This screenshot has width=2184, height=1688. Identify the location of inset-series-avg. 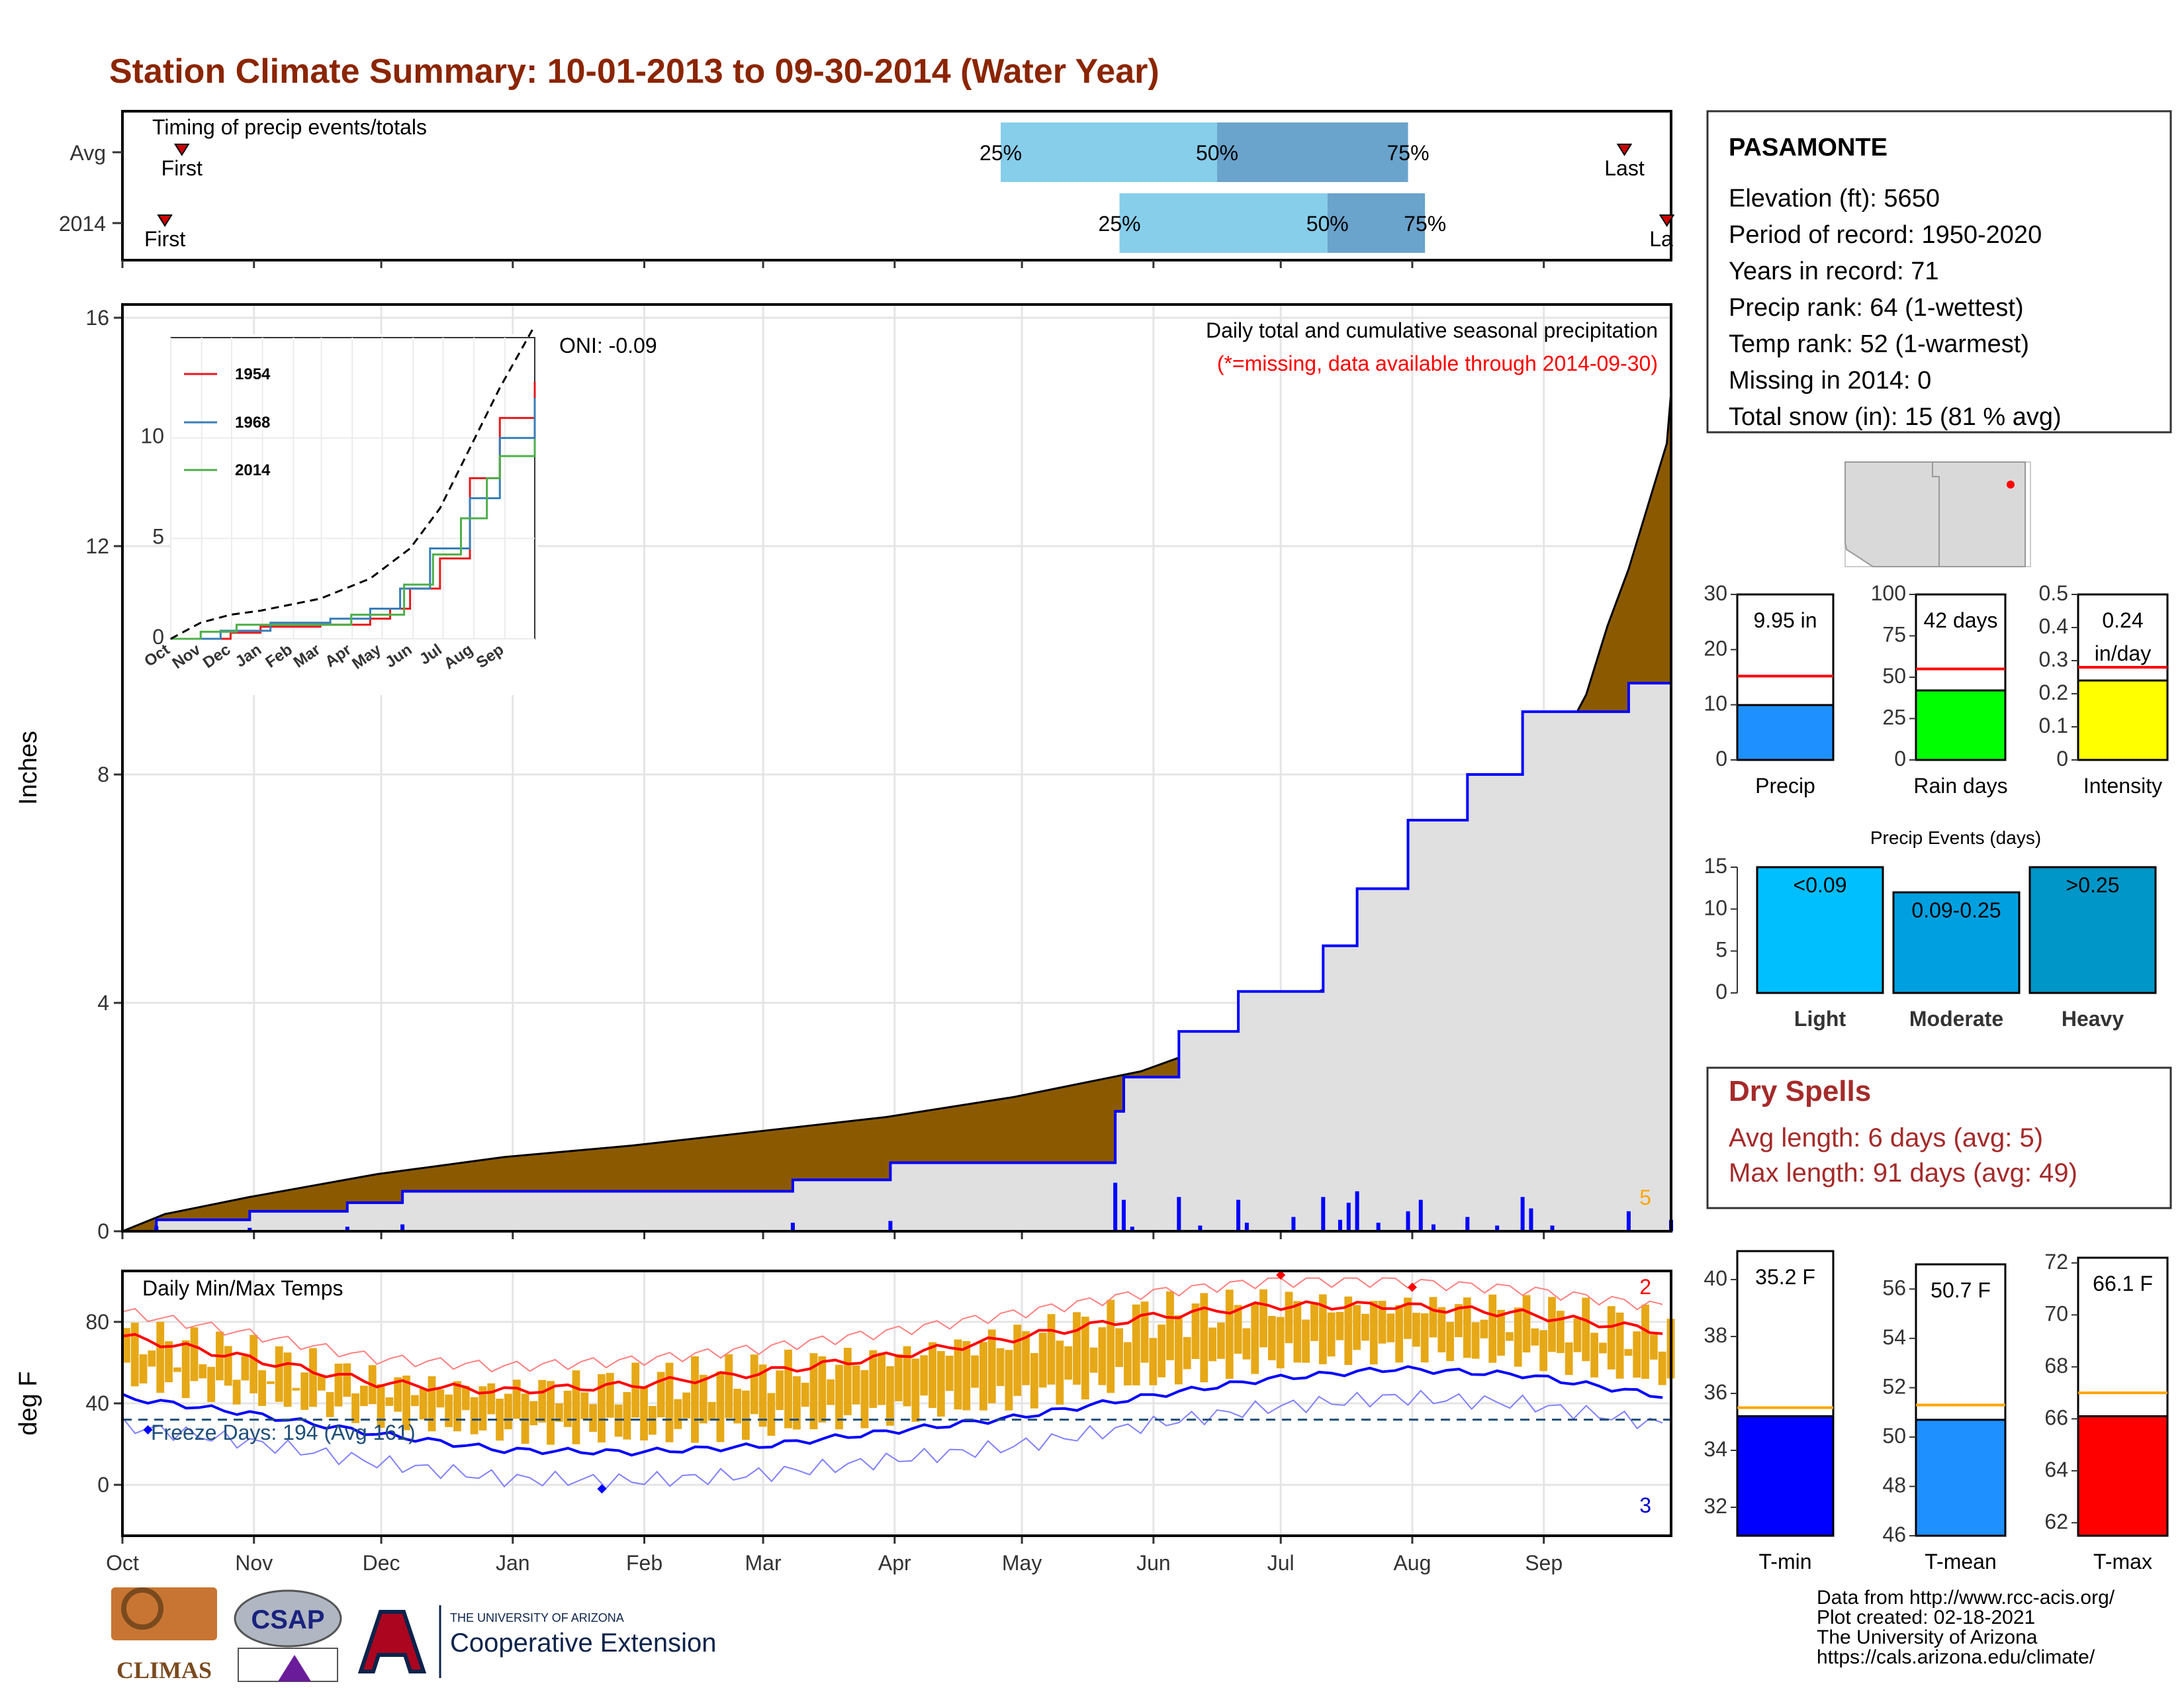
(353, 482).